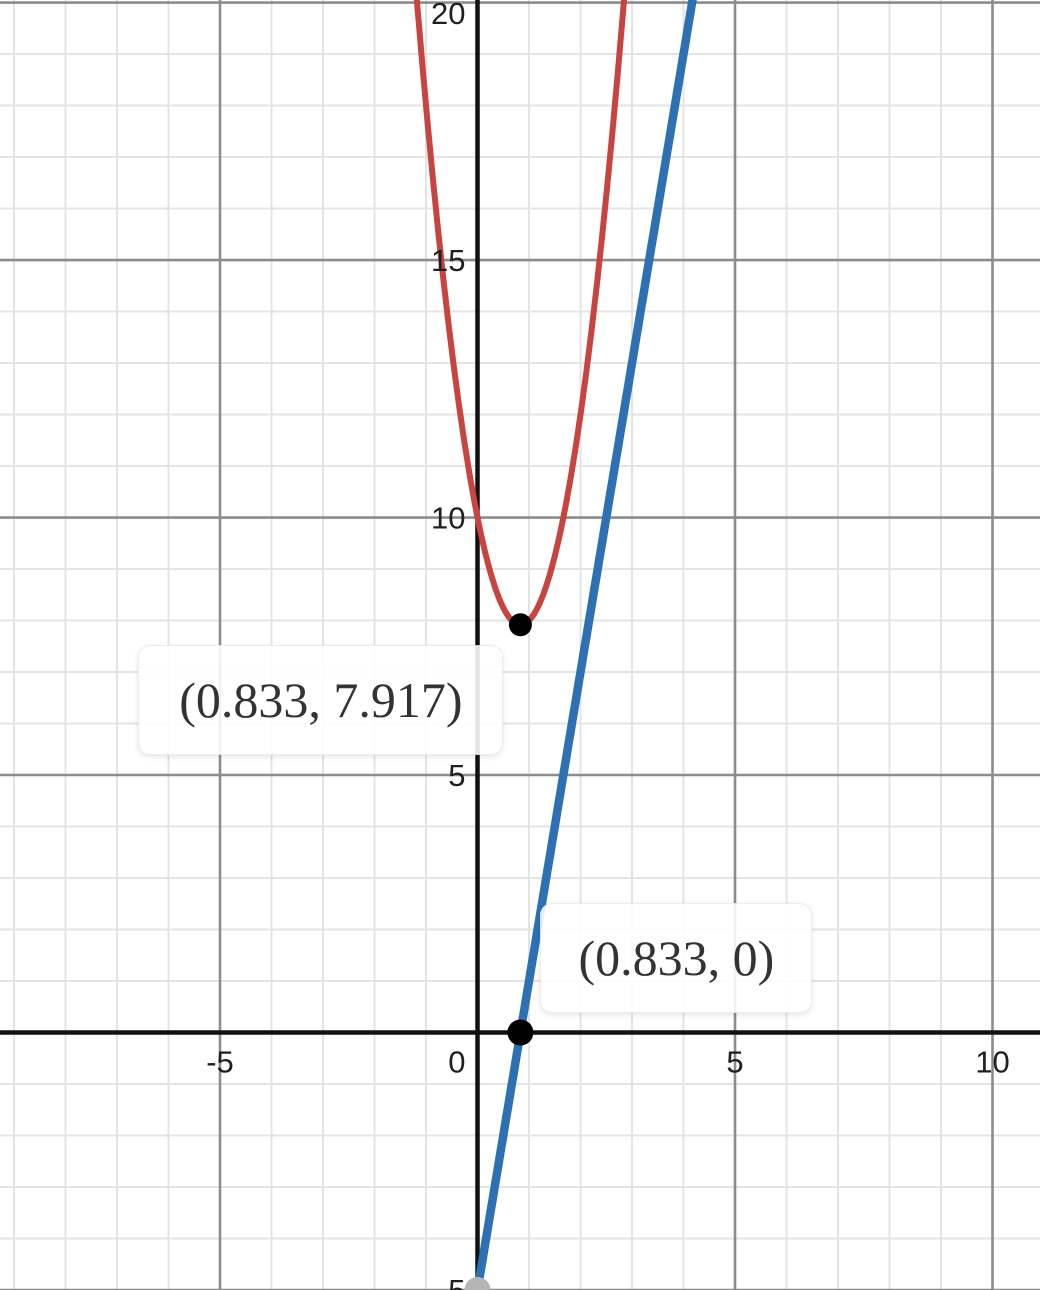  I want to click on point-x-intercept, so click(520, 1032).